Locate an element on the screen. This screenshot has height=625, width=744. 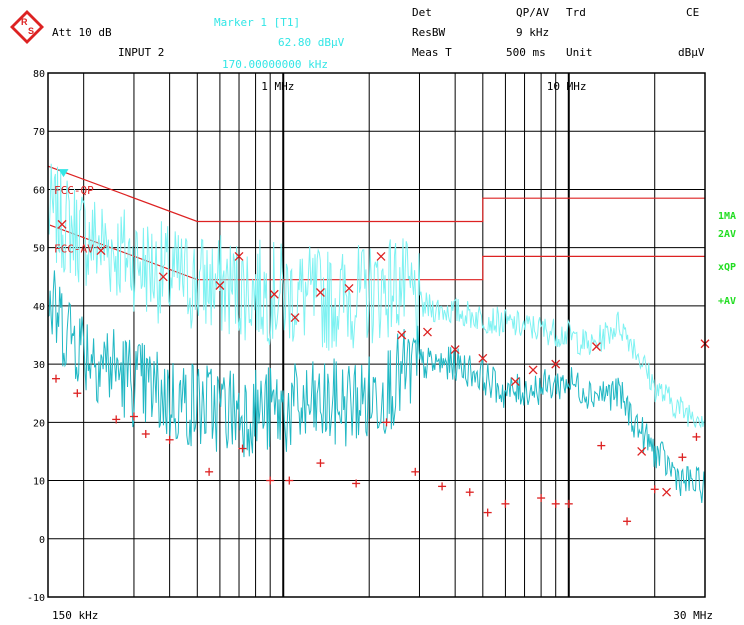
unit-value: dBµV is located at coordinates (691, 52).